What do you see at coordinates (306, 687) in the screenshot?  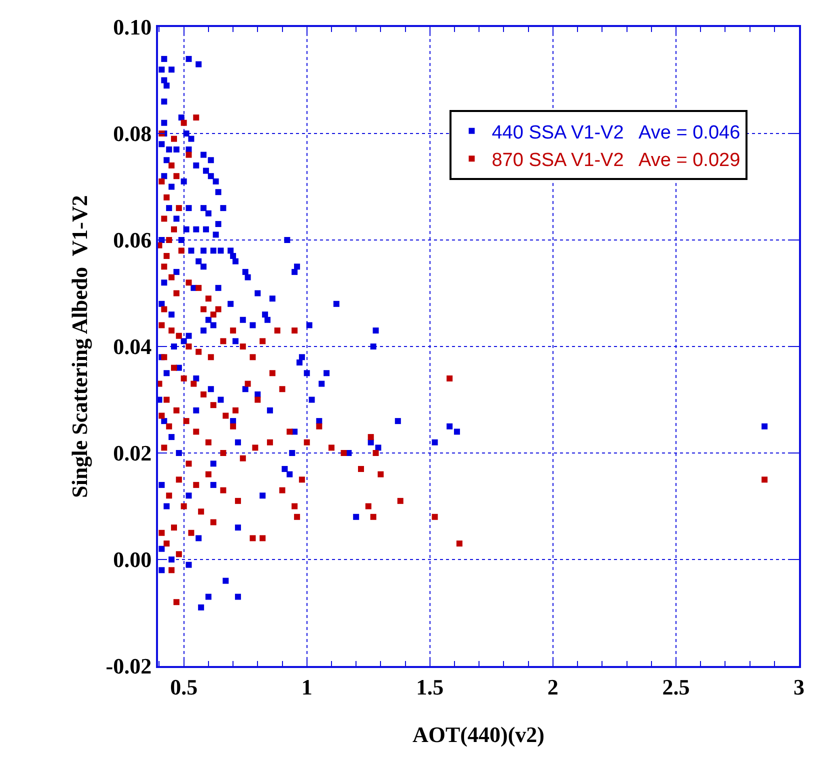 I see `x-tick-label: 1` at bounding box center [306, 687].